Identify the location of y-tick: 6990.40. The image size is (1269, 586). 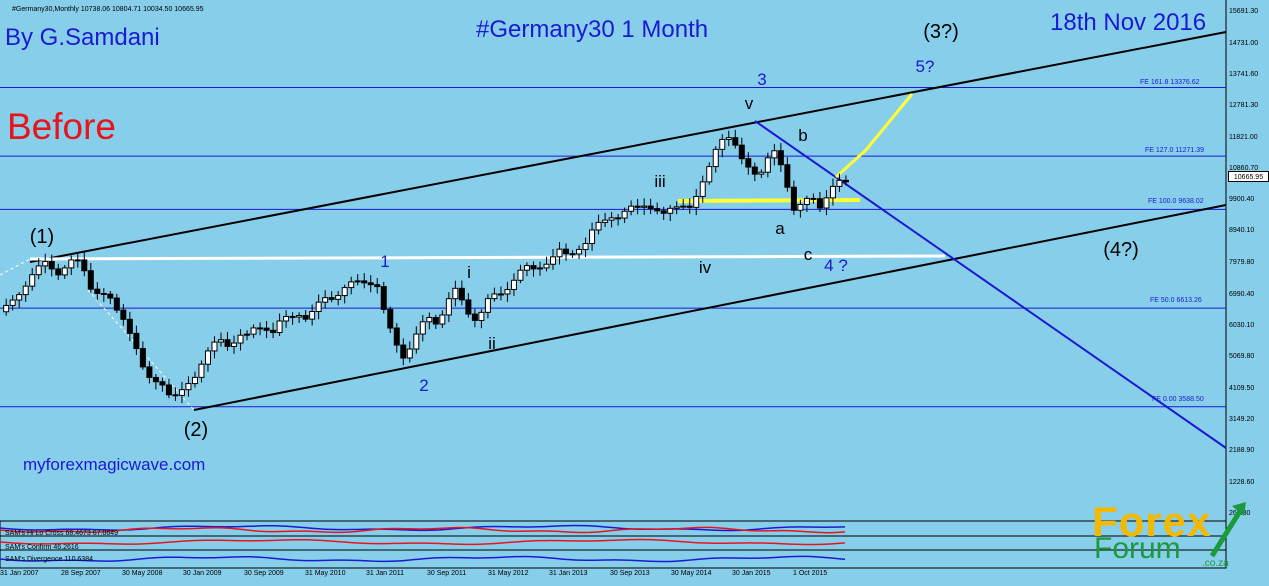
(1242, 294).